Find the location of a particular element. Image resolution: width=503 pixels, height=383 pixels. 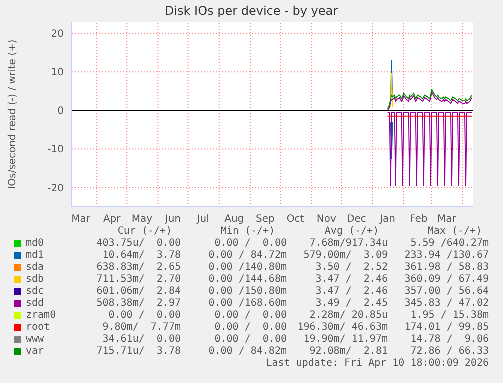

text: 7.68m/917.34u is located at coordinates (348, 243).